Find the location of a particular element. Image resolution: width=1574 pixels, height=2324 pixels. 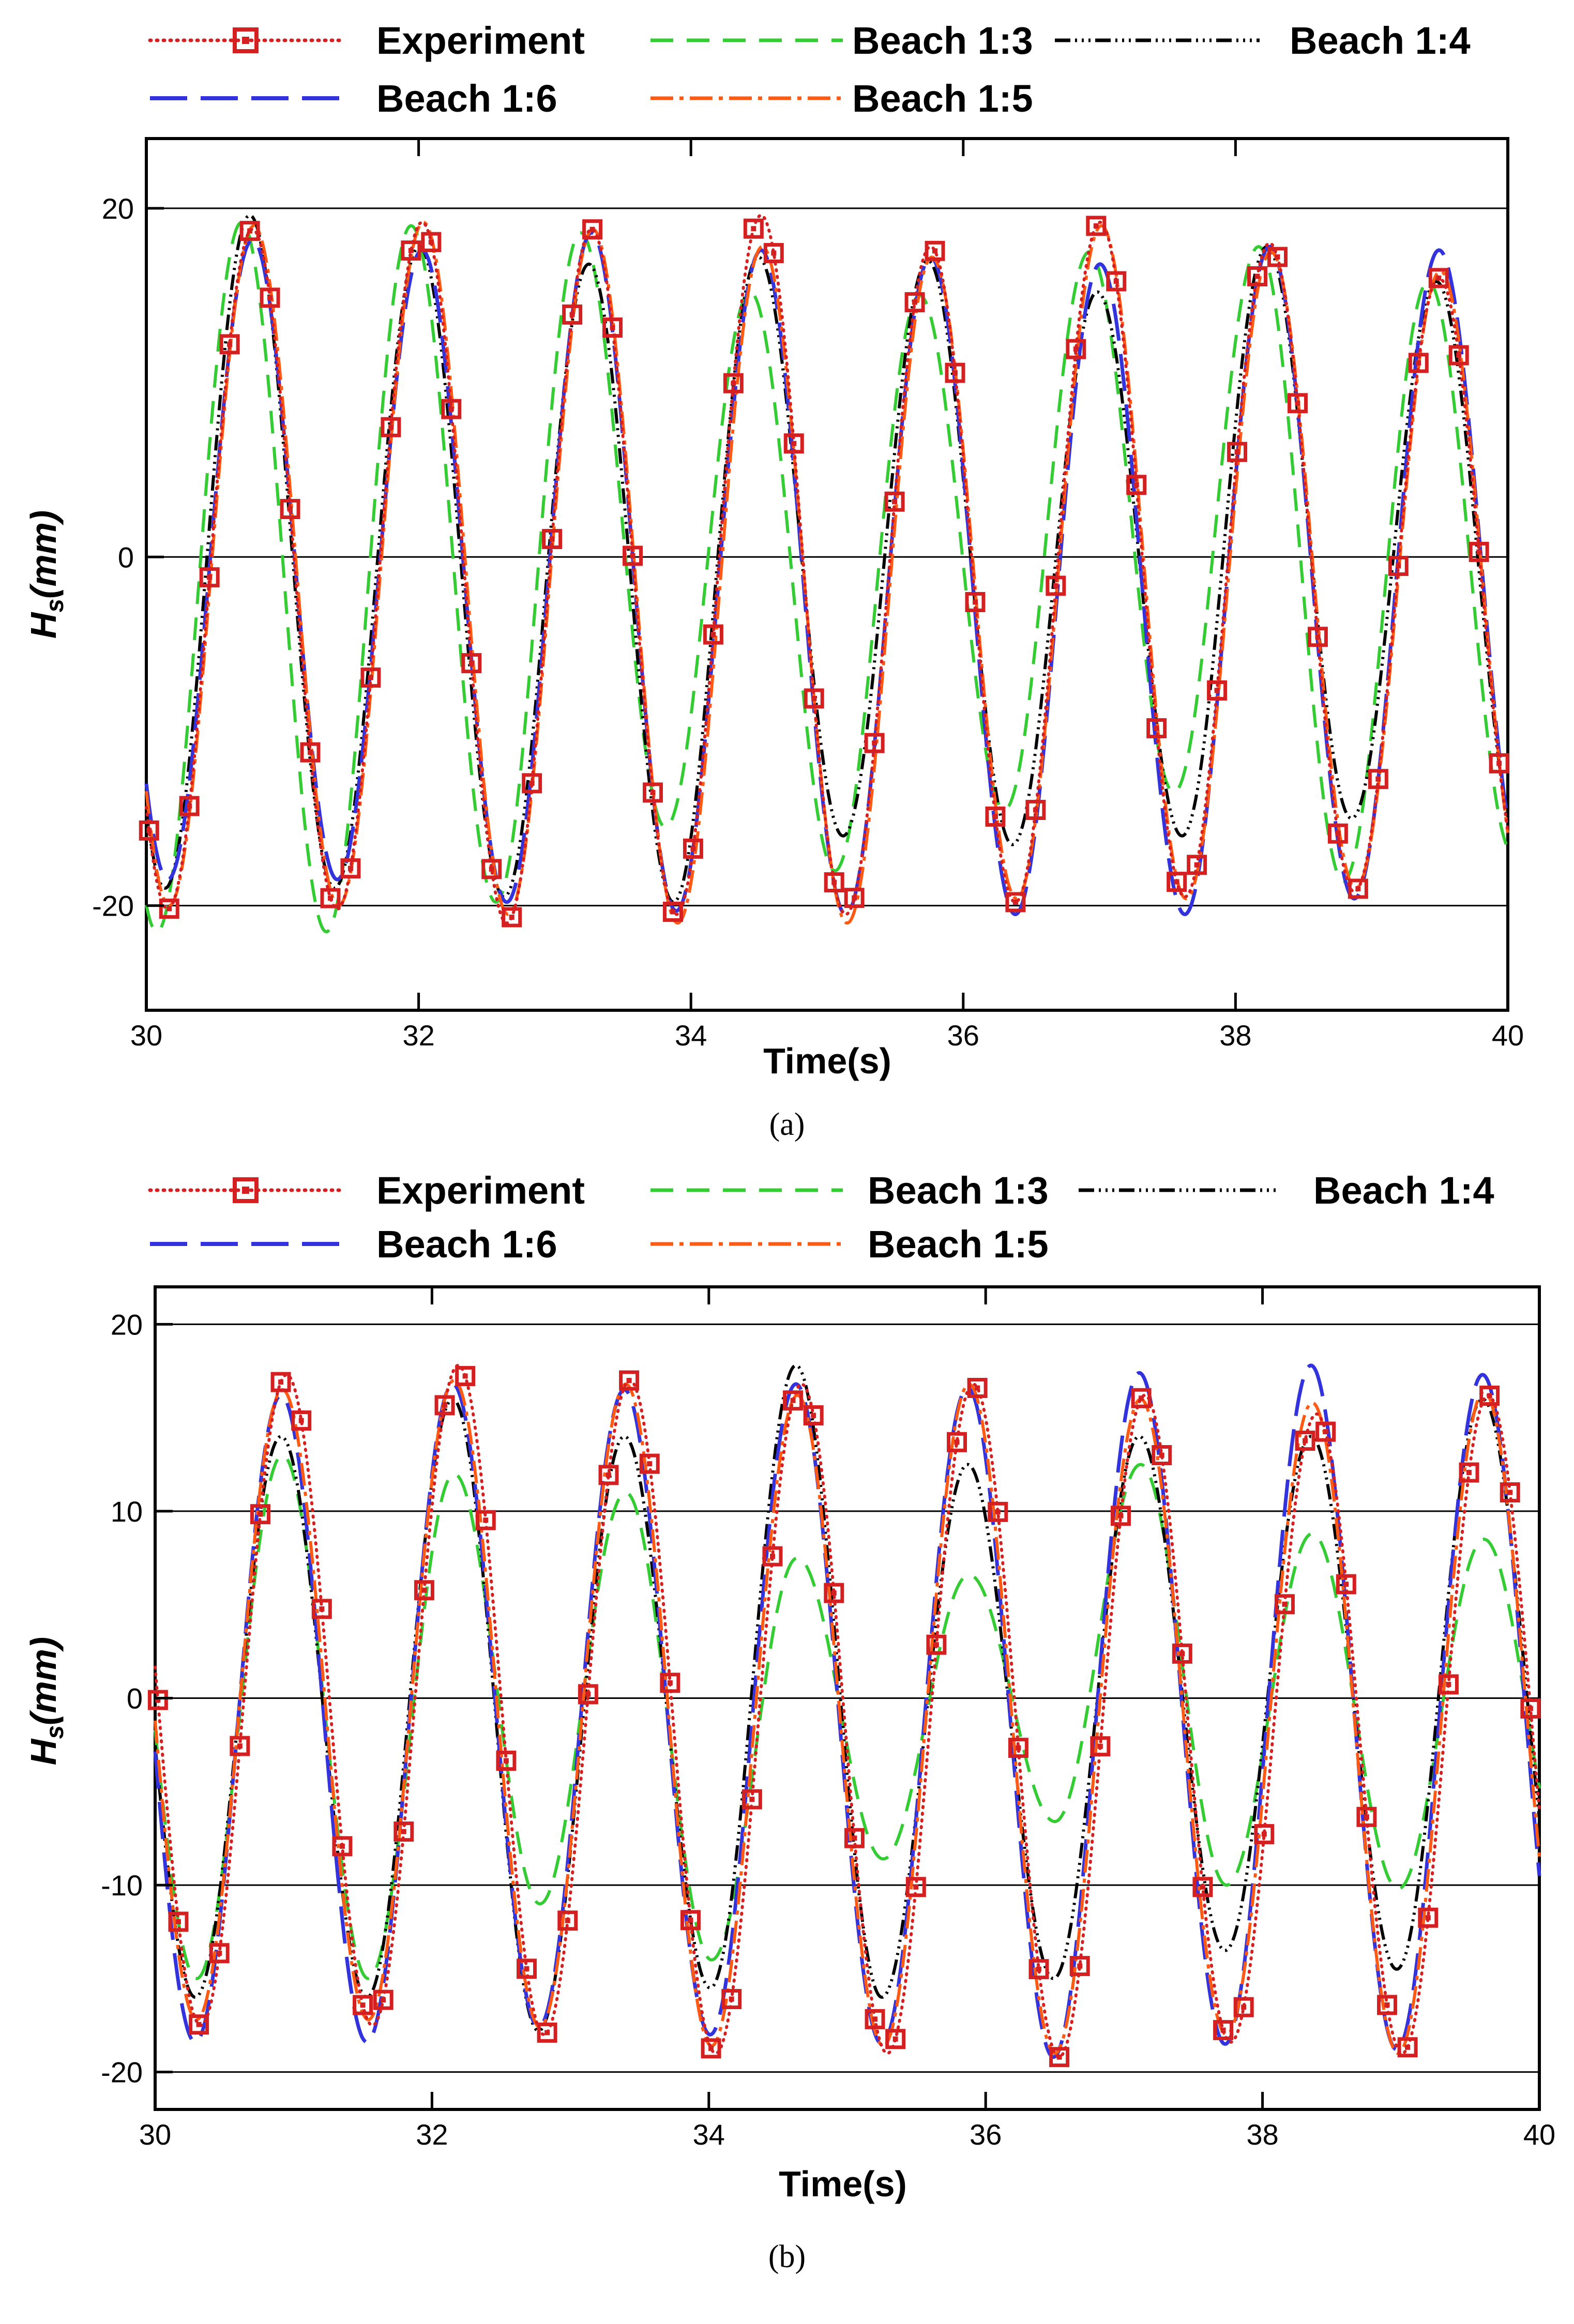

y-axis-label-b-sub: s is located at coordinates (55, 1732).